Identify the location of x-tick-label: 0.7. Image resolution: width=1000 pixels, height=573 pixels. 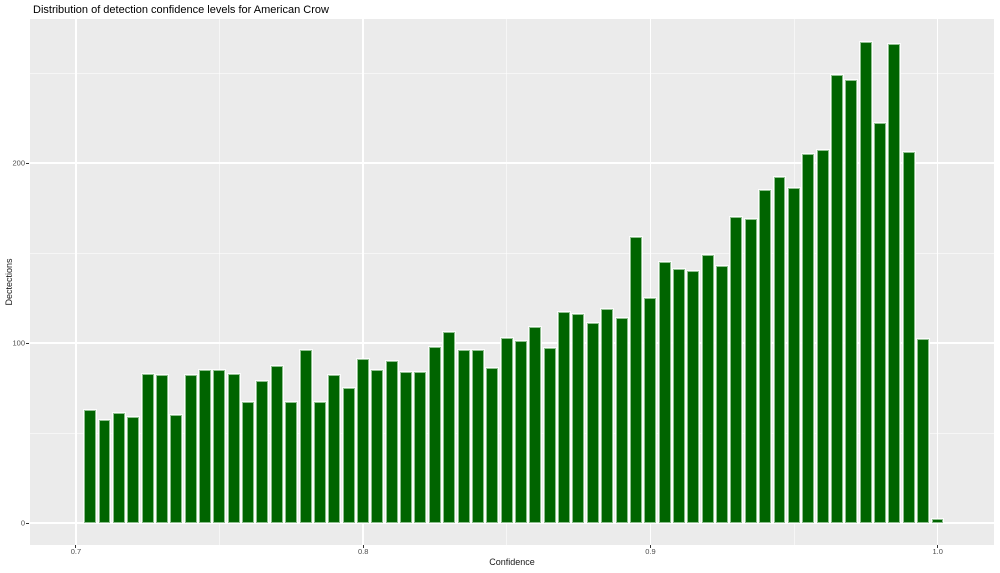
(76, 551).